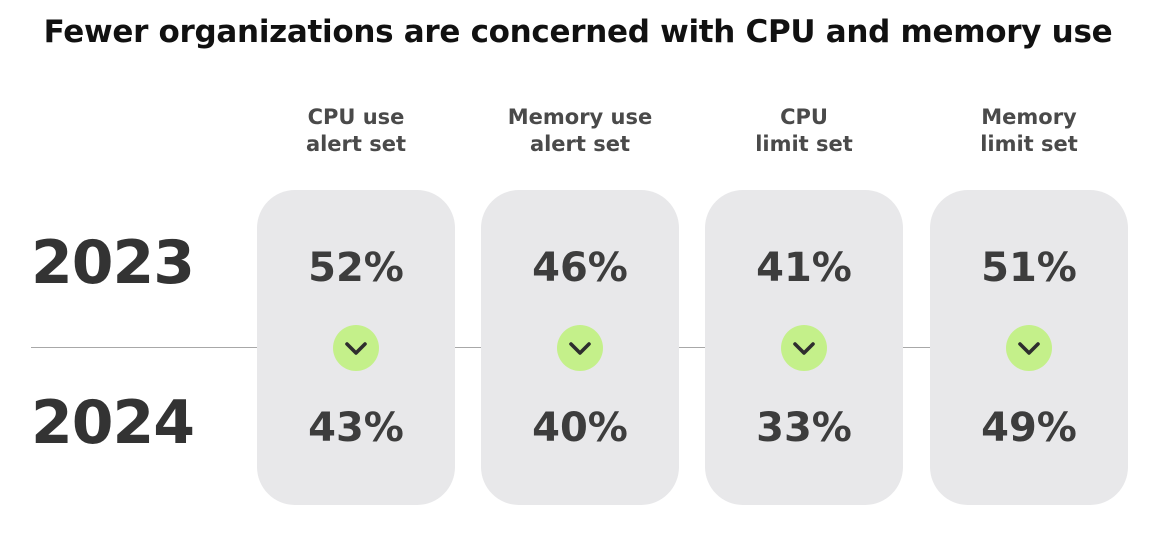 The image size is (1156, 536). I want to click on column-header-line: CPU use, so click(356, 117).